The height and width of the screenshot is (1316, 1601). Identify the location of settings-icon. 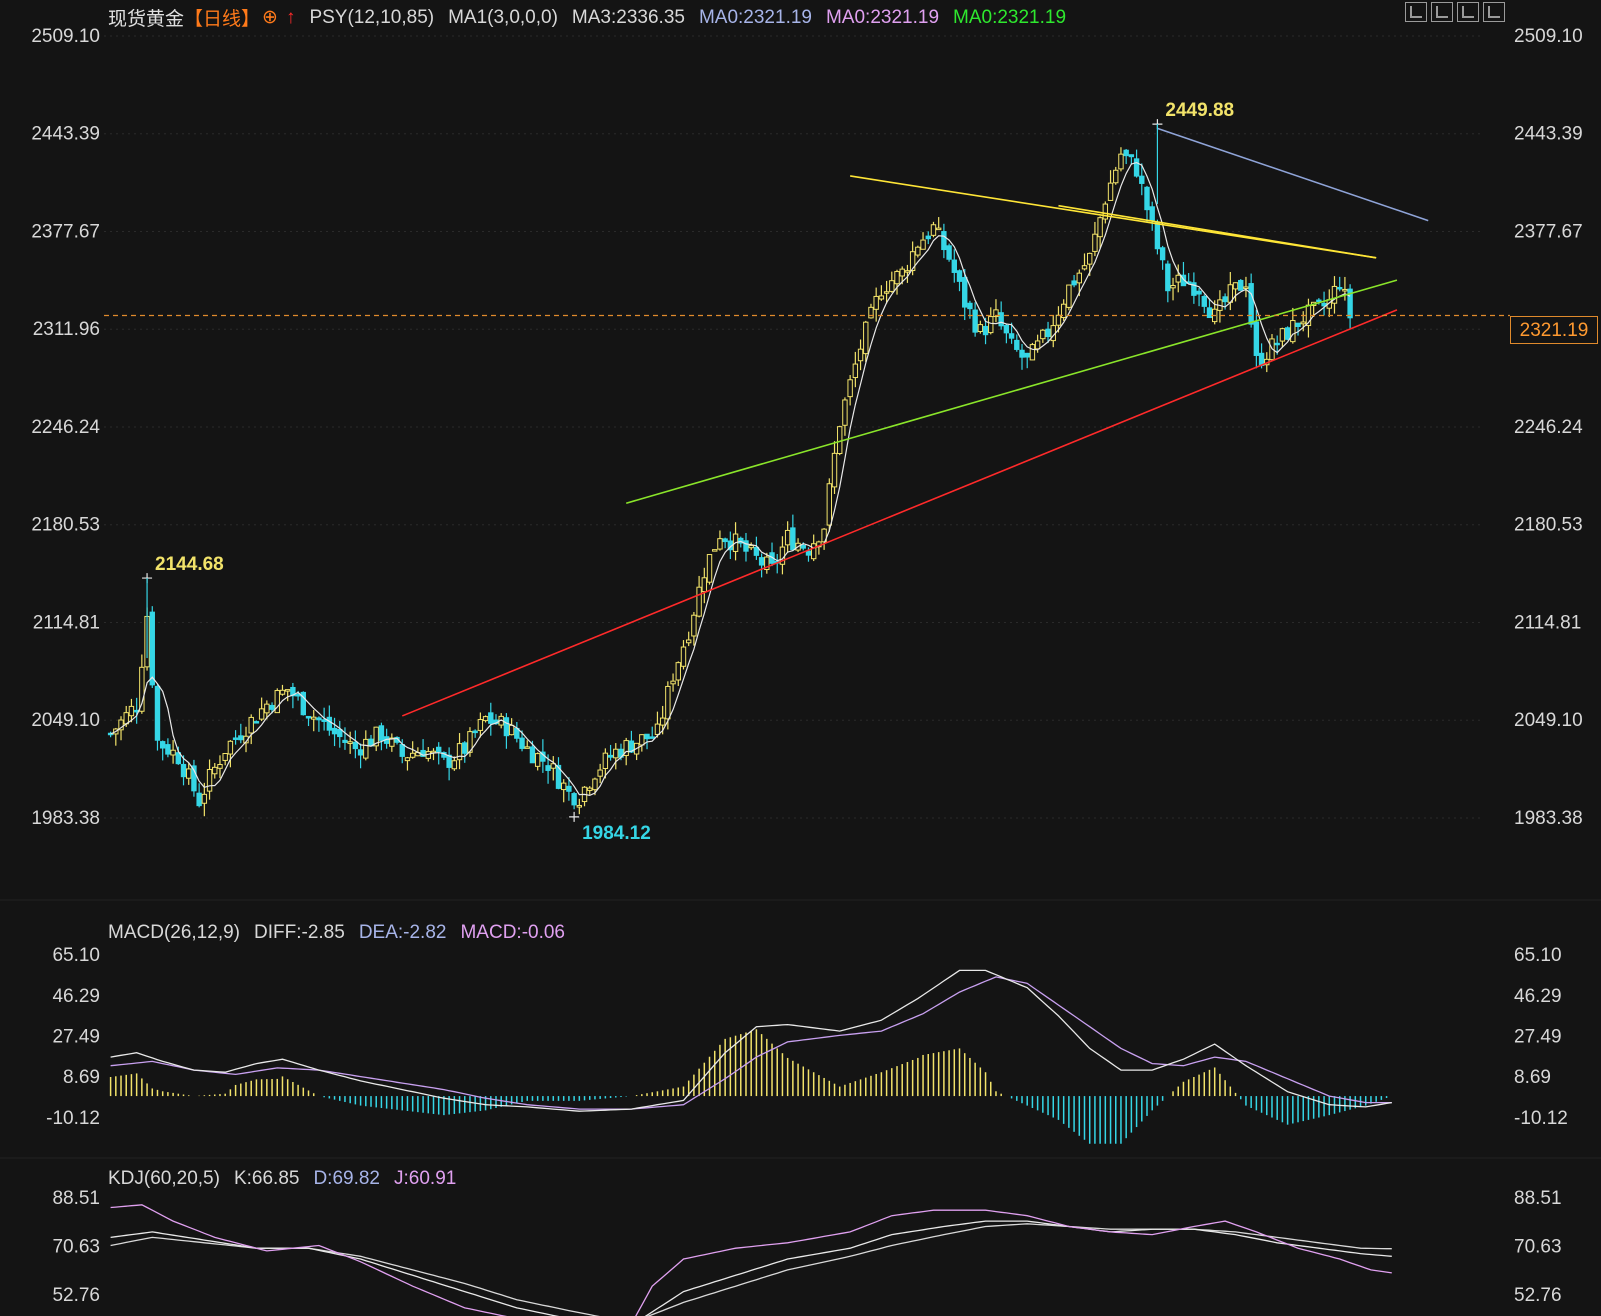
(1494, 12).